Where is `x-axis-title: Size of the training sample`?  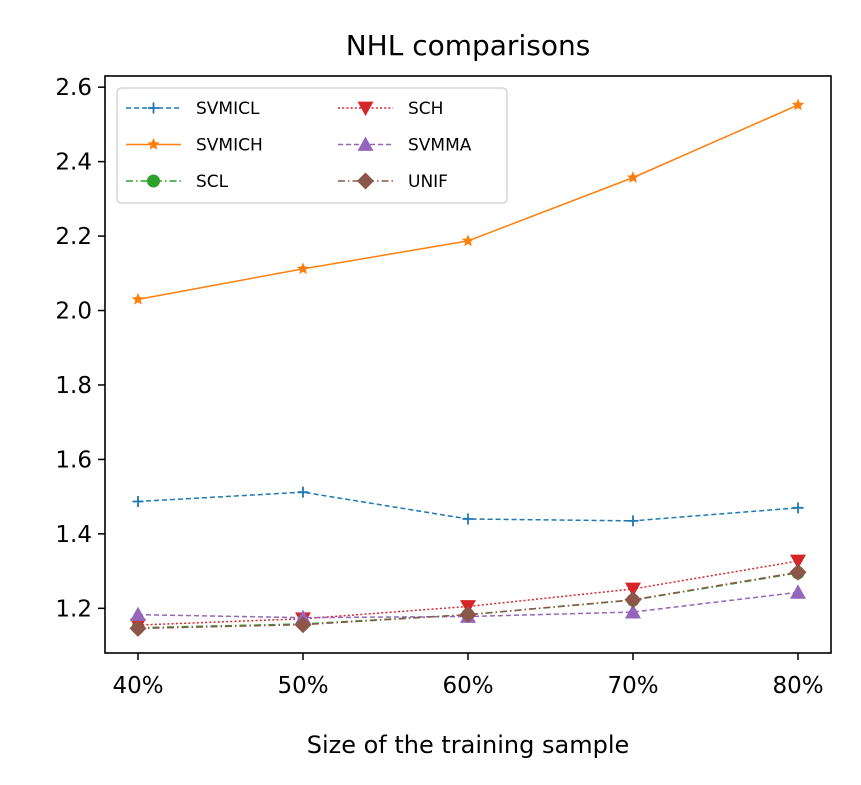
x-axis-title: Size of the training sample is located at coordinates (468, 745).